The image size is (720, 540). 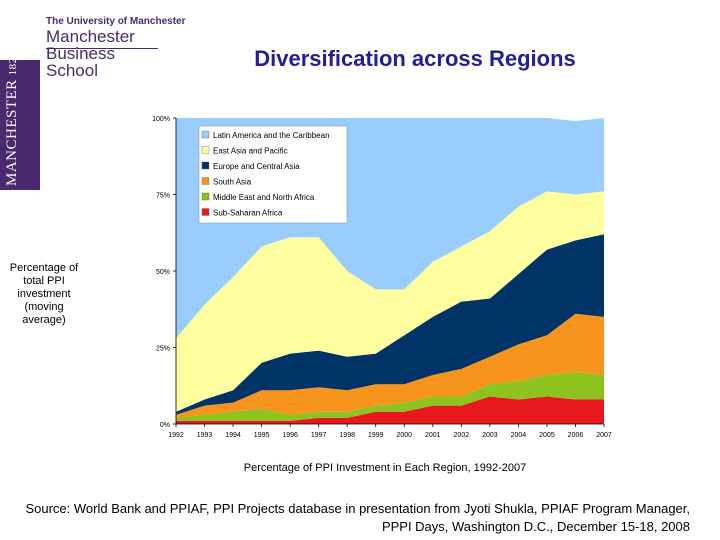 I want to click on y-tick-label: 75%, so click(x=163, y=196).